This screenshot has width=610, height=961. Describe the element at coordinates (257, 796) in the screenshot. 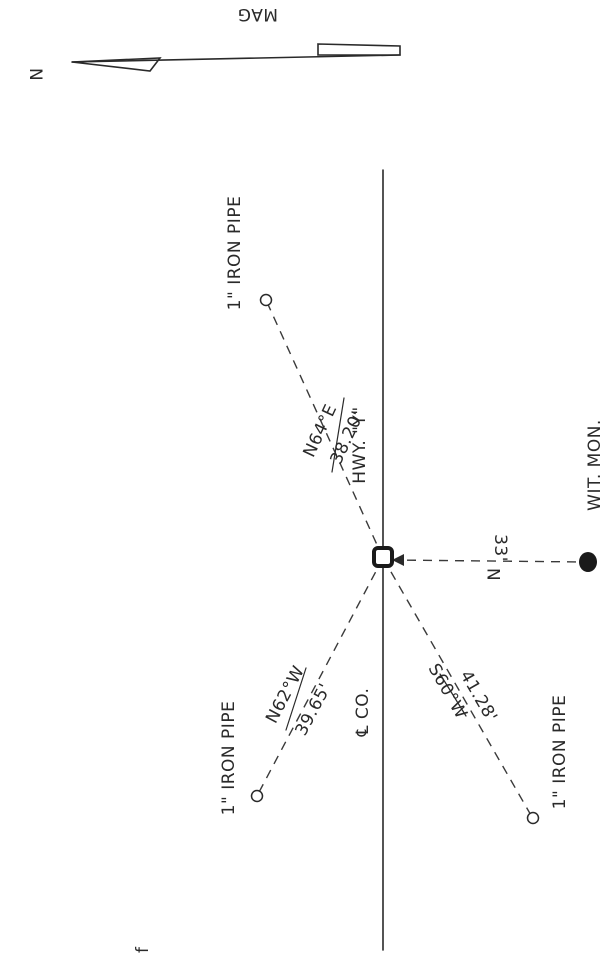

I see `iron-pipe-nw-marker` at that location.